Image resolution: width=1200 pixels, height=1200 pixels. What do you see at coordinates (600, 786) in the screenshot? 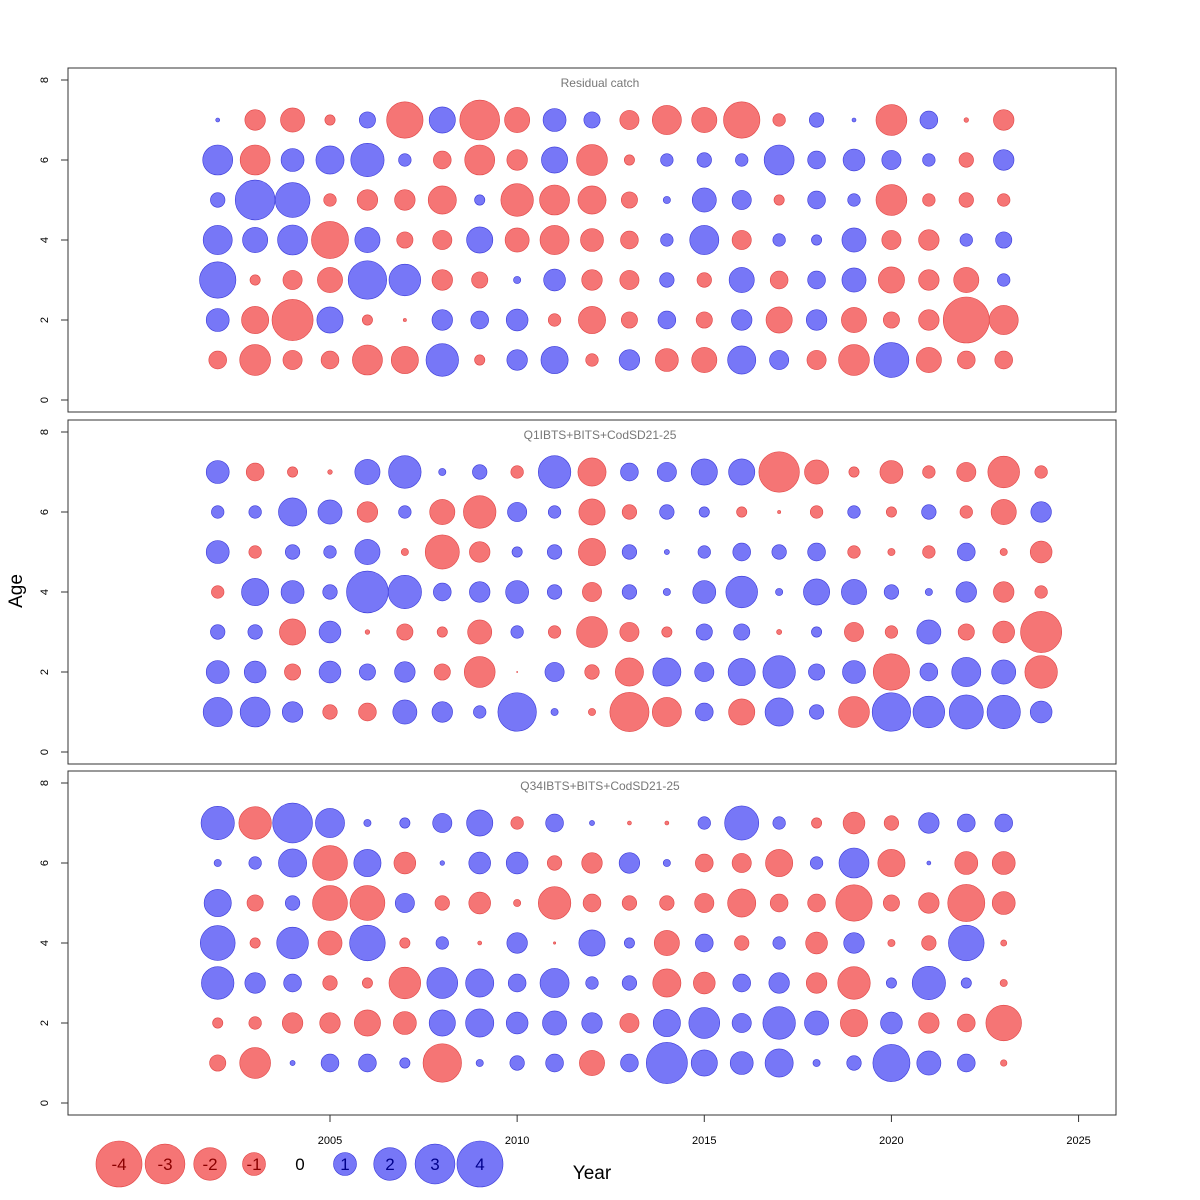
I see `panel-title: Q34IBTS+BITS+CodSD21-25` at bounding box center [600, 786].